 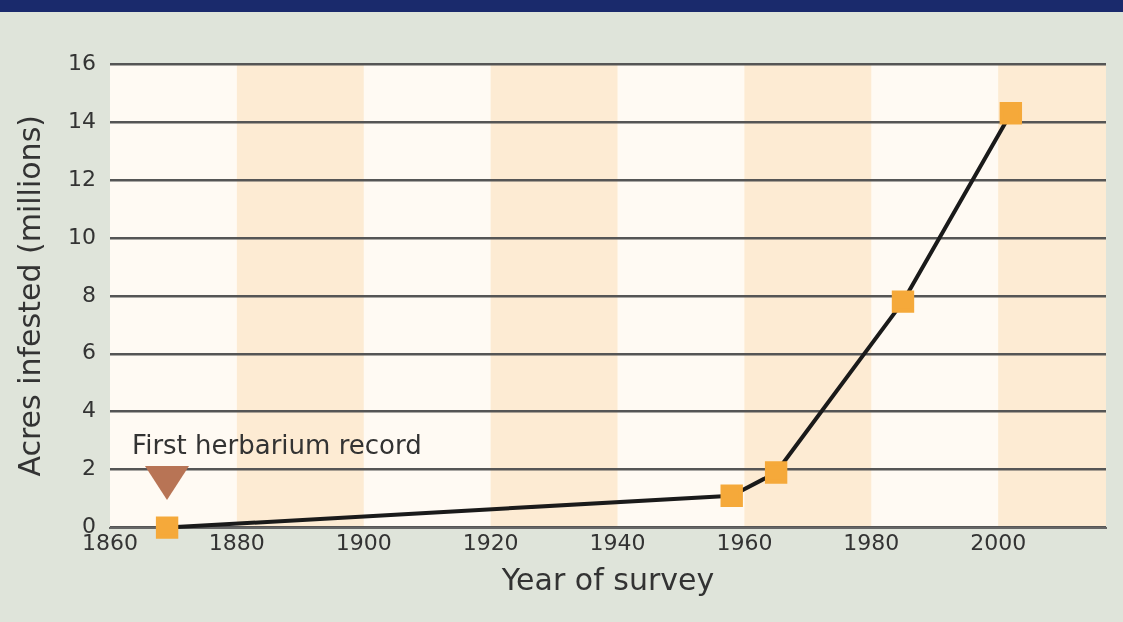 I want to click on y-tick-label: 10, so click(x=81, y=236).